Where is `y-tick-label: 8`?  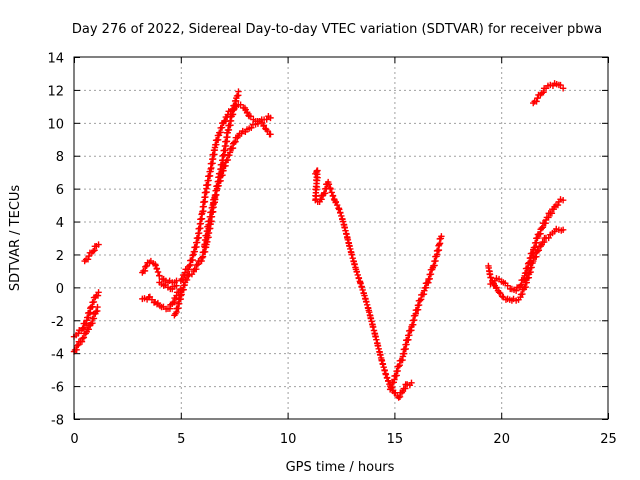 y-tick-label: 8 is located at coordinates (60, 157).